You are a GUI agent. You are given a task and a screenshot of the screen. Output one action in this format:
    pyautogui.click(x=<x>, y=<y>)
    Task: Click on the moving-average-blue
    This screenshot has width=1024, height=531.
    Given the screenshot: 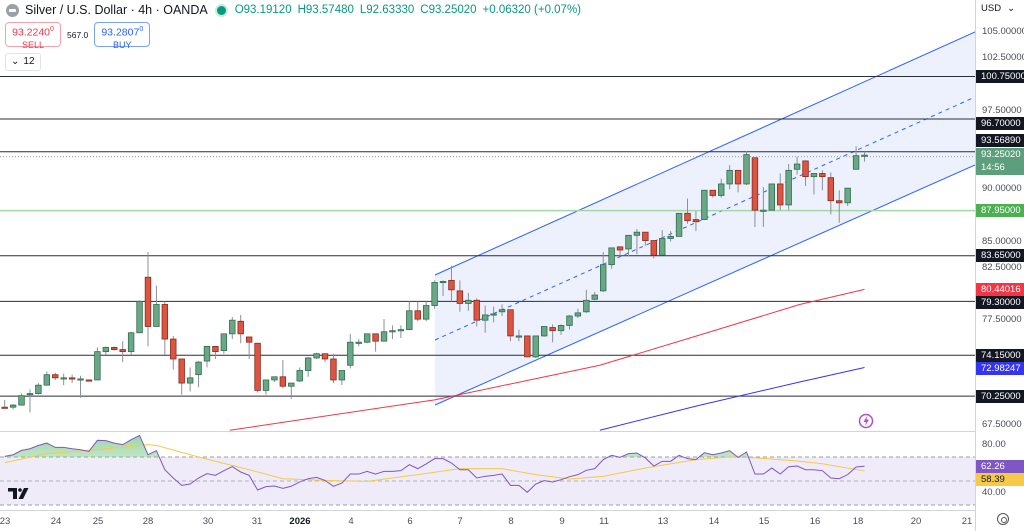 What is the action you would take?
    pyautogui.click(x=732, y=399)
    